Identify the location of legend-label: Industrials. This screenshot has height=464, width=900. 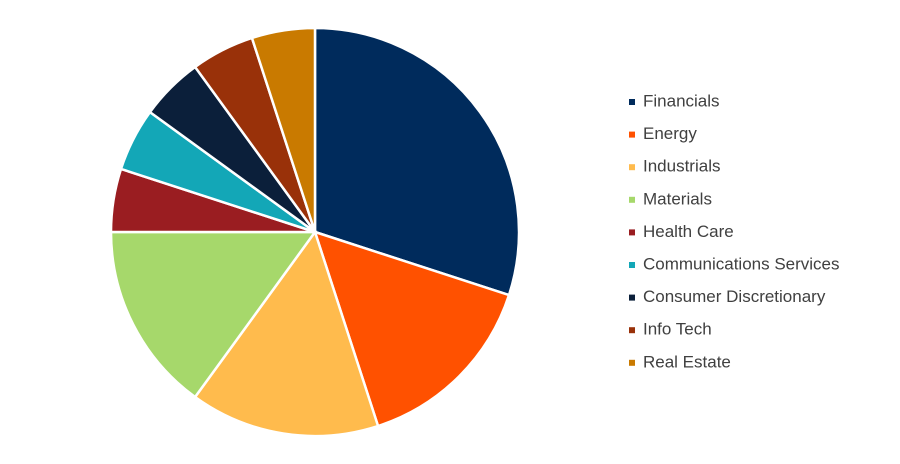
(681, 166).